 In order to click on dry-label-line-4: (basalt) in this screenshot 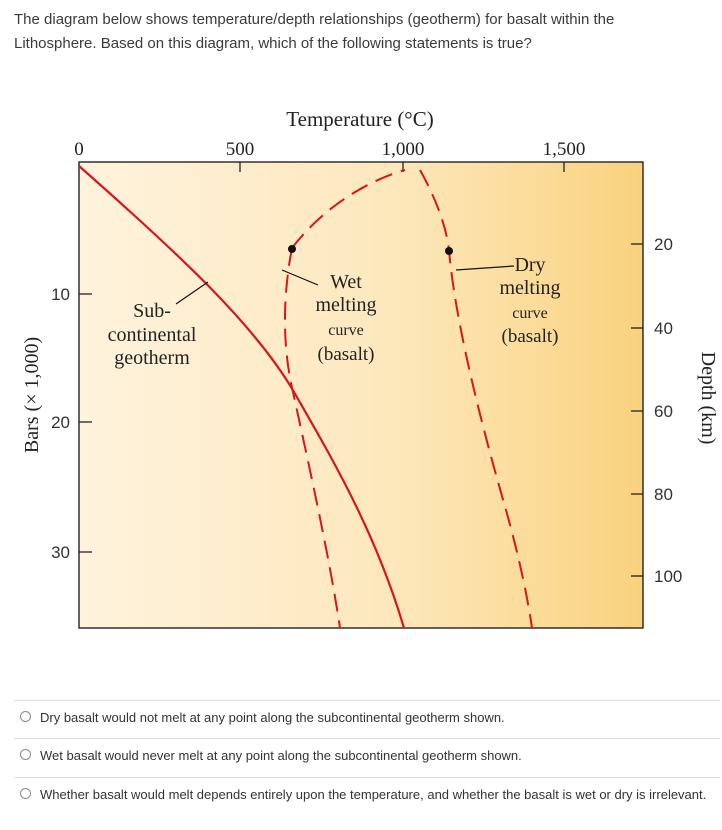, I will do `click(530, 336)`.